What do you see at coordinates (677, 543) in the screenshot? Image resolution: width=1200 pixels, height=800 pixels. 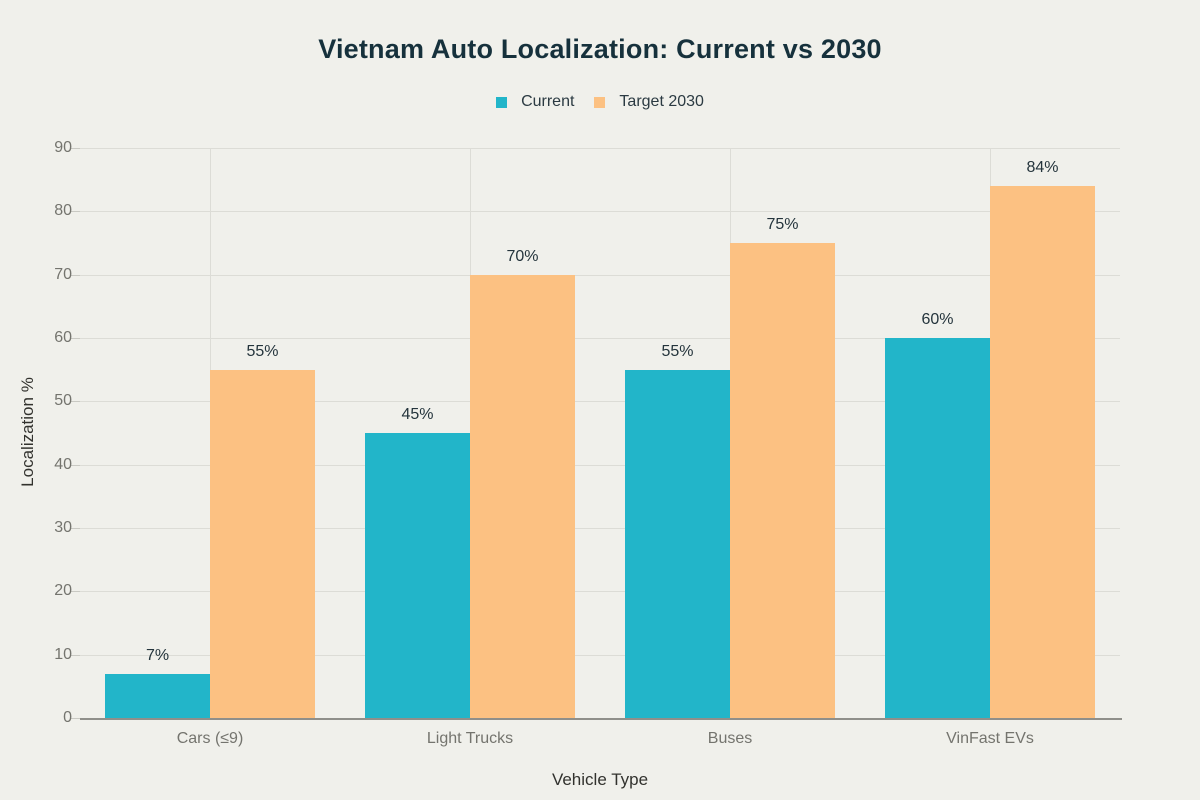 I see `bar-current-buses` at bounding box center [677, 543].